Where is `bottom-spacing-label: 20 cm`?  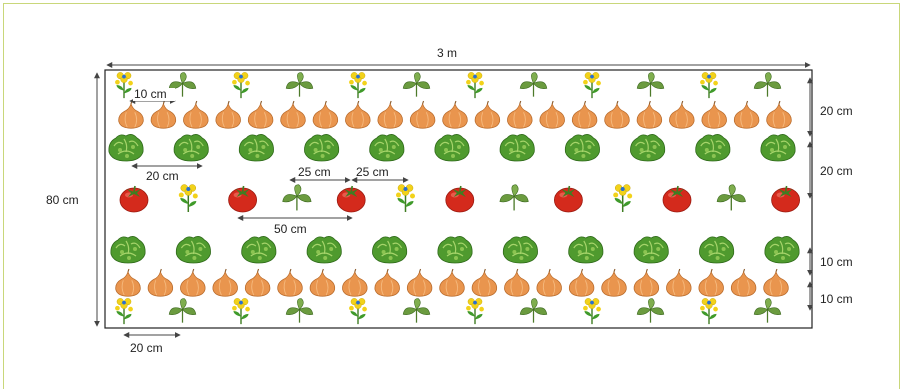 bottom-spacing-label: 20 cm is located at coordinates (146, 348).